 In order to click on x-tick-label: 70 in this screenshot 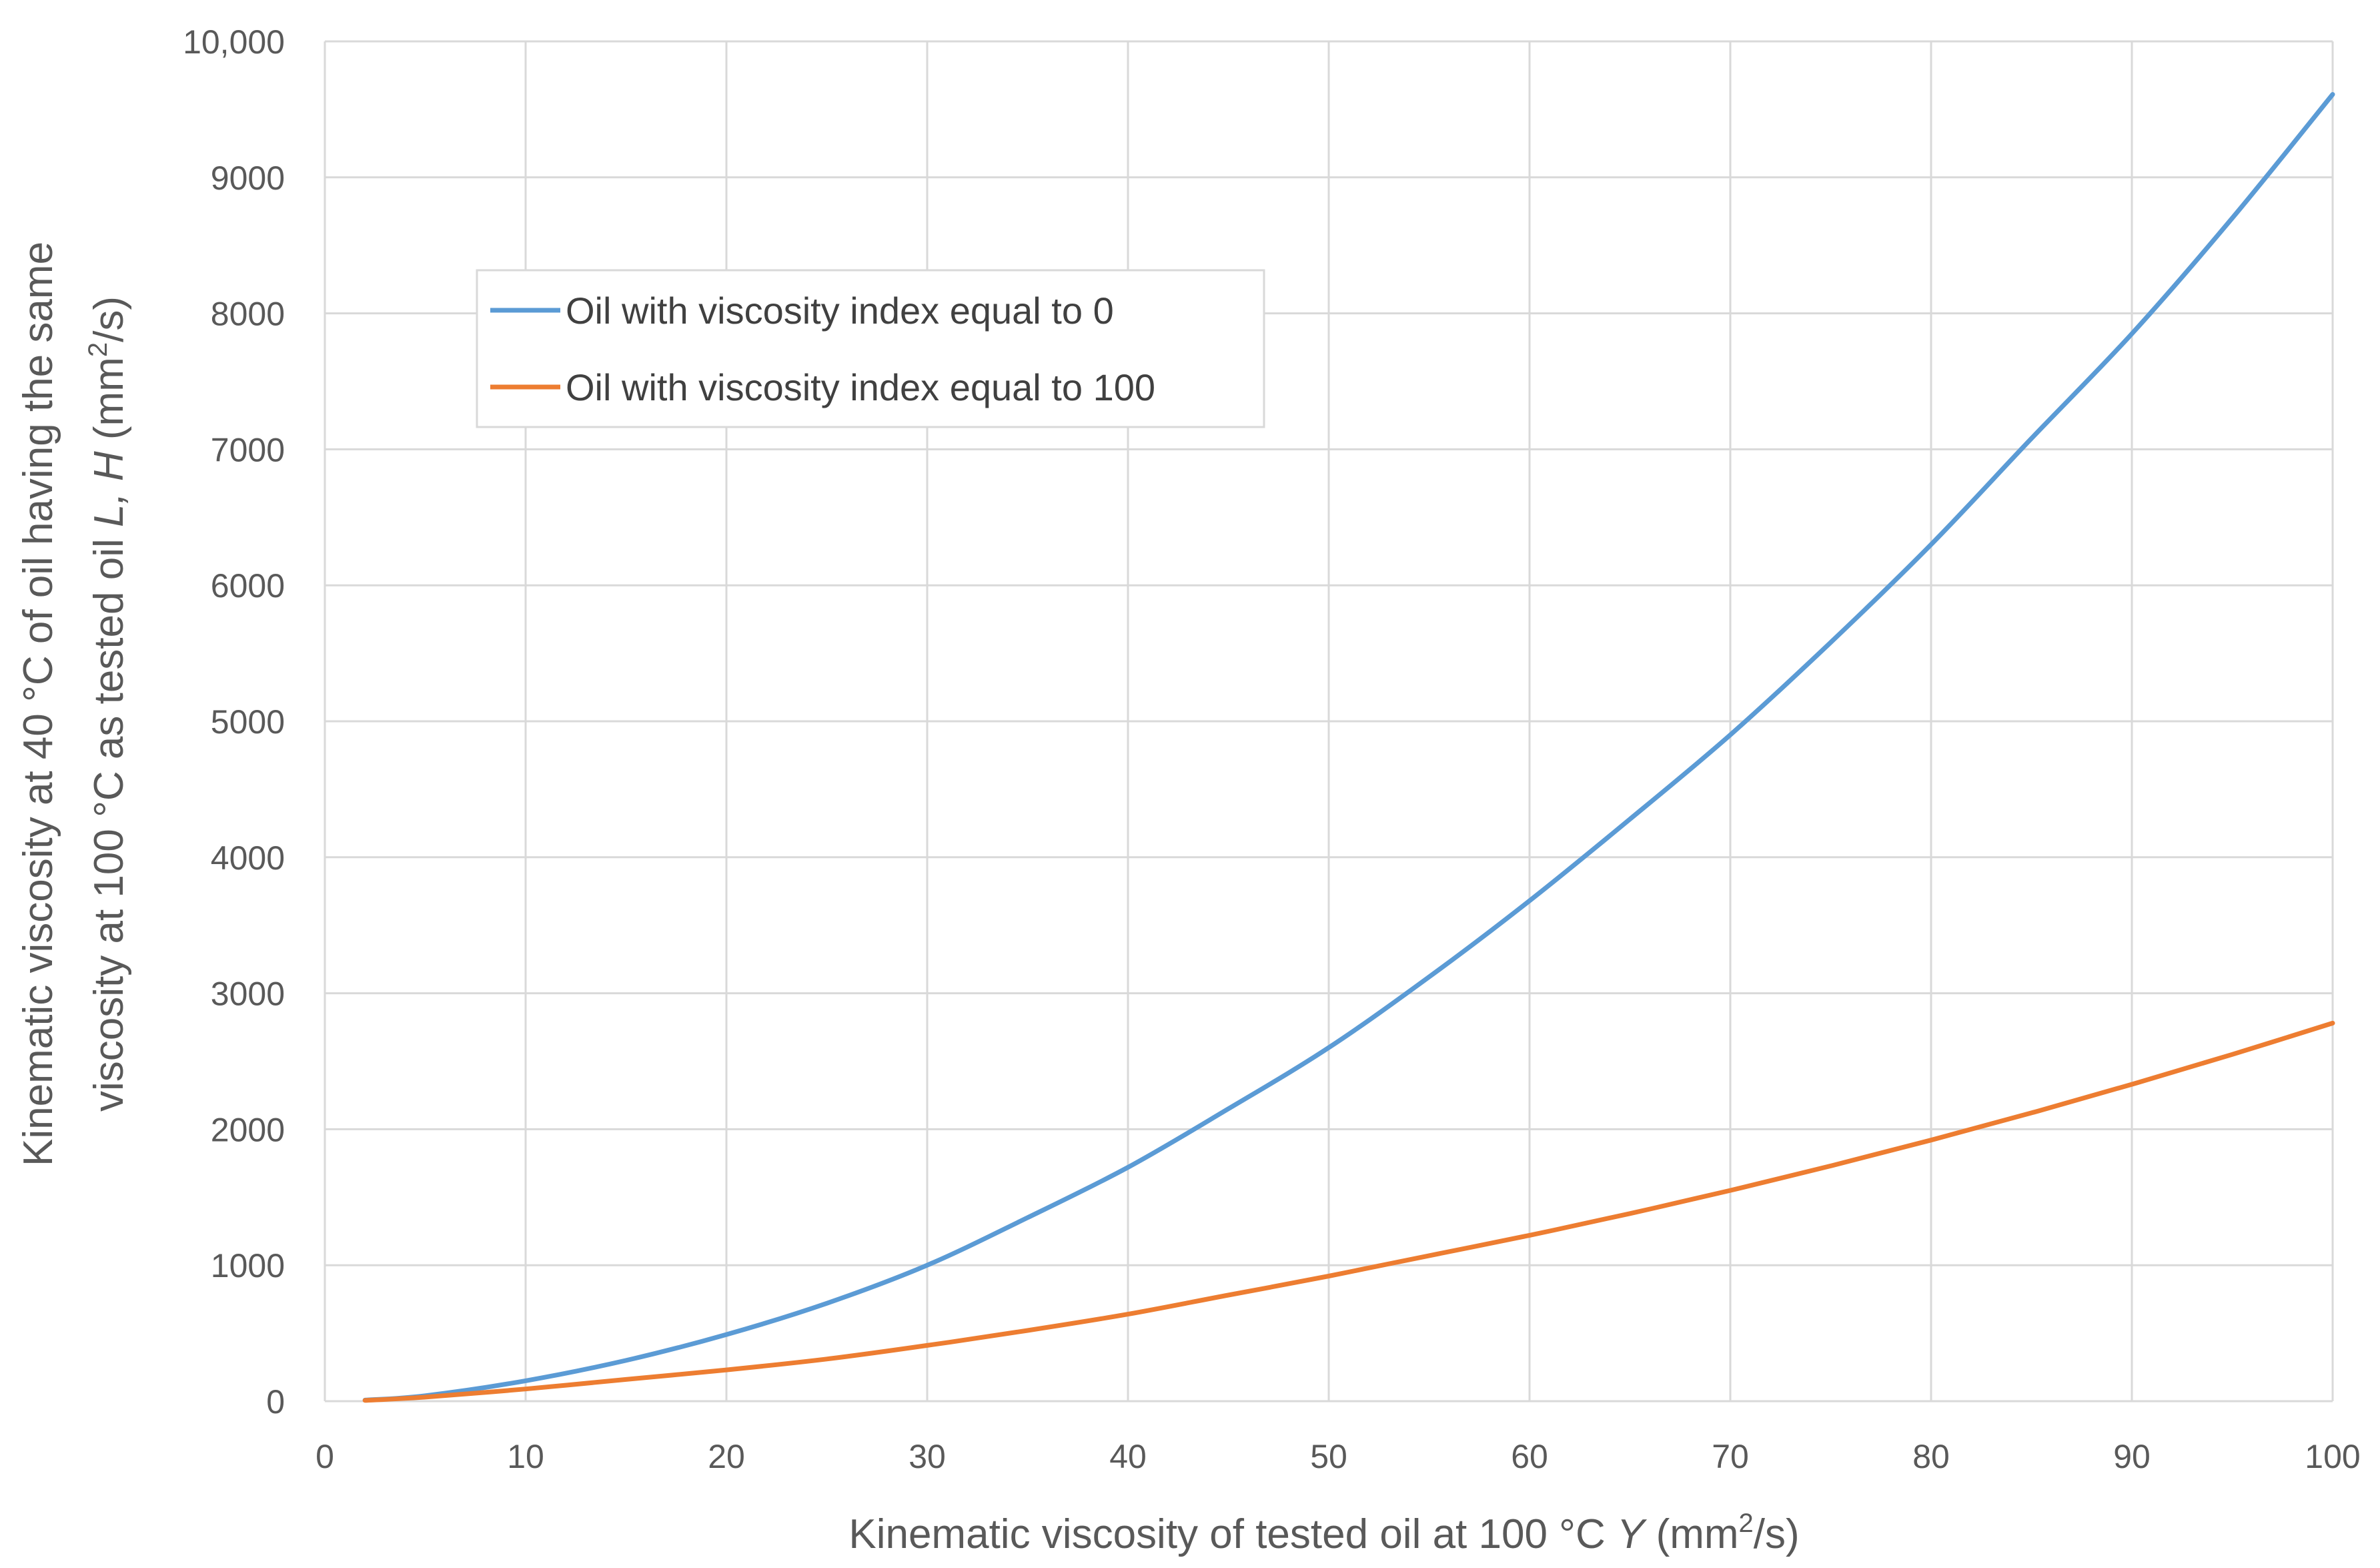, I will do `click(1730, 1457)`.